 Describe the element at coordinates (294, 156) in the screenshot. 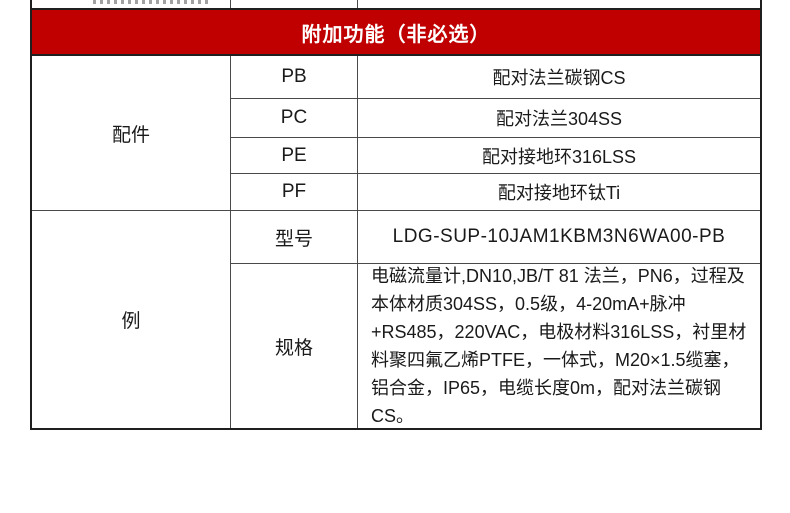

I see `code-cell-pe: PE` at that location.